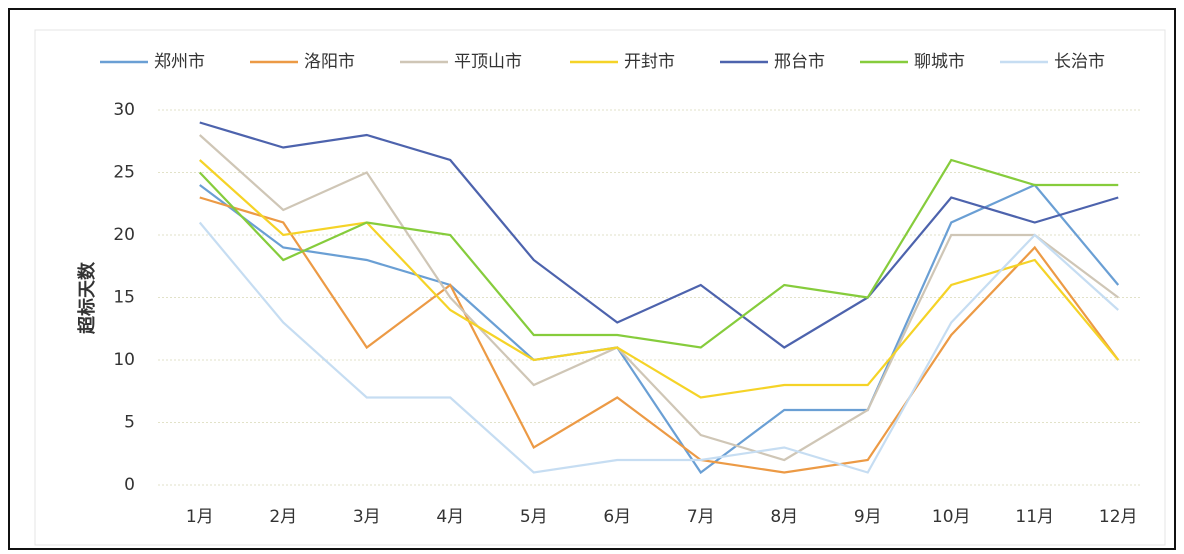  Describe the element at coordinates (1118, 517) in the screenshot. I see `x-tick-label: 12月` at that location.